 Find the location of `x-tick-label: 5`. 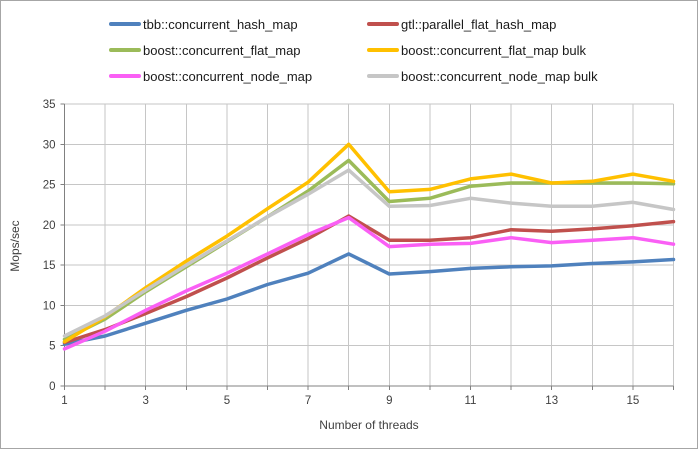

x-tick-label: 5 is located at coordinates (227, 401).